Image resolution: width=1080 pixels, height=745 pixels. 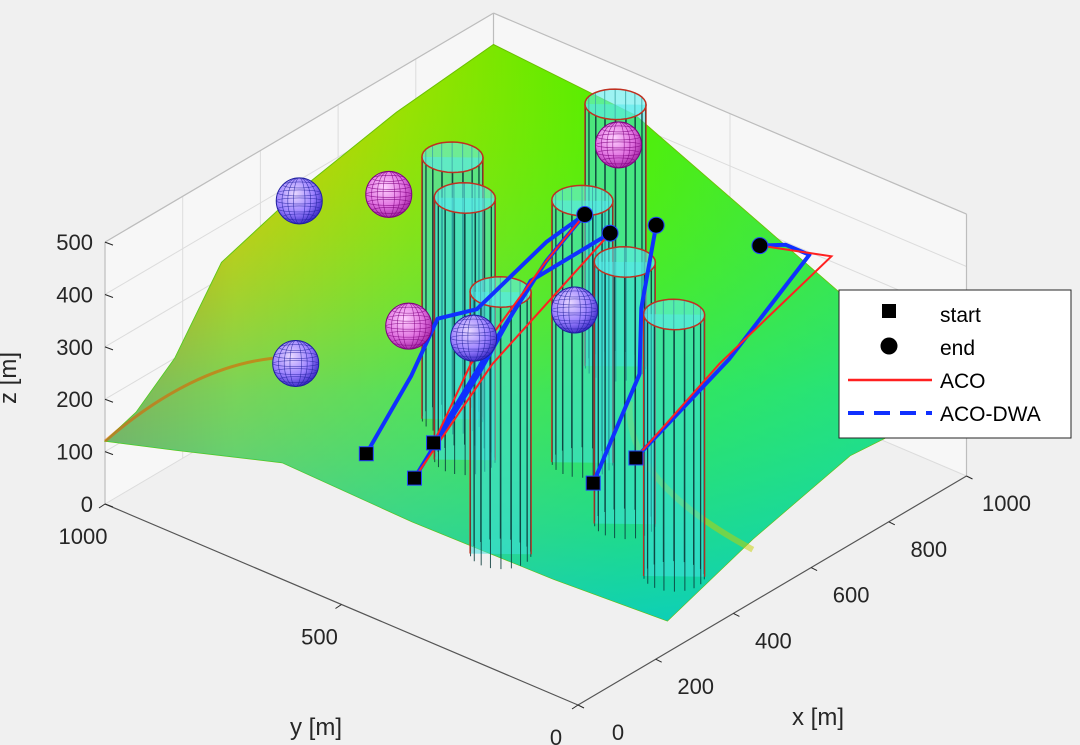 I want to click on legend: start end ACO ACO-DWA, so click(x=955, y=364).